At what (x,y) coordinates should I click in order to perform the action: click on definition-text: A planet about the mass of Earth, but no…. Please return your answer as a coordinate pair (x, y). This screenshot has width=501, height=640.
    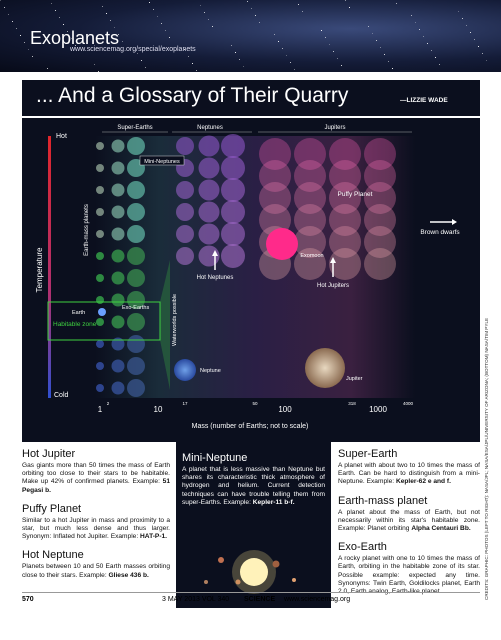
    Looking at the image, I should click on (409, 520).